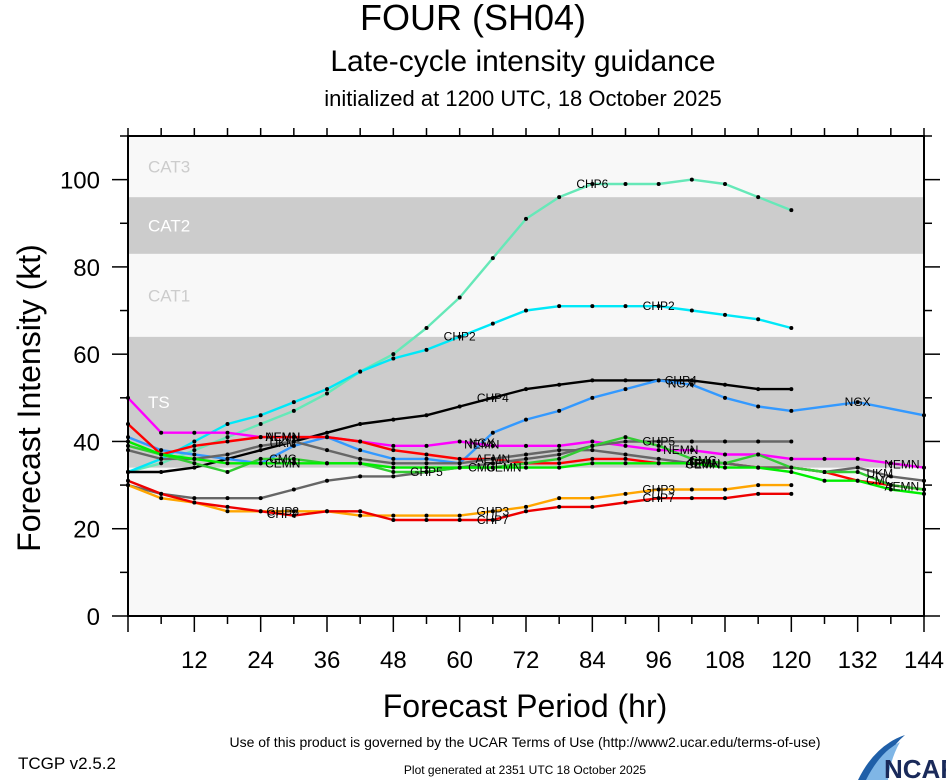 This screenshot has height=780, width=946. What do you see at coordinates (681, 380) in the screenshot?
I see `series-label-chp4: CHP4` at bounding box center [681, 380].